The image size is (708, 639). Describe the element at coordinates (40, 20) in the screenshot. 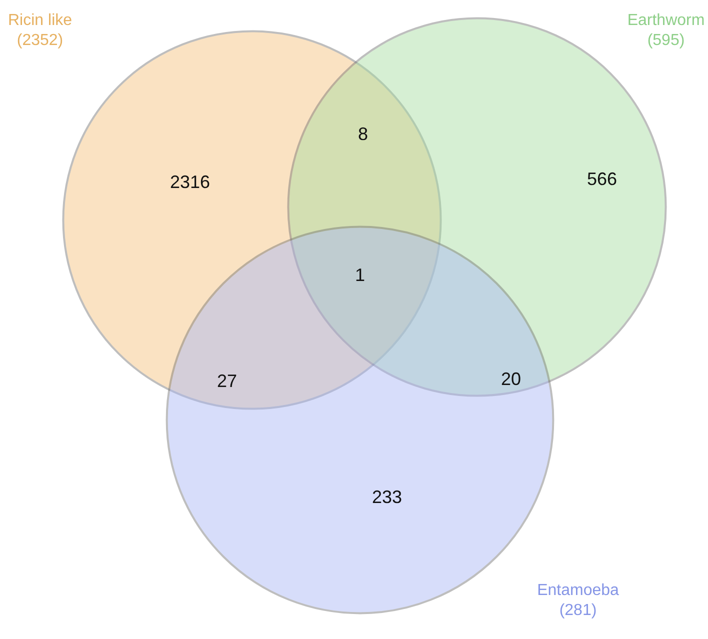

I see `category-label: Ricin like` at that location.